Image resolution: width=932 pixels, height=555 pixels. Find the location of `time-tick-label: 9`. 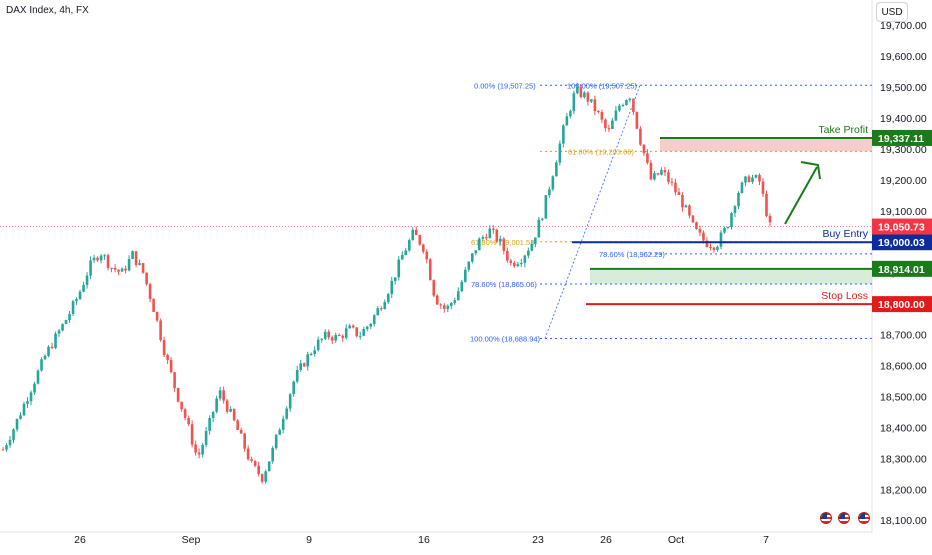

time-tick-label: 9 is located at coordinates (309, 540).